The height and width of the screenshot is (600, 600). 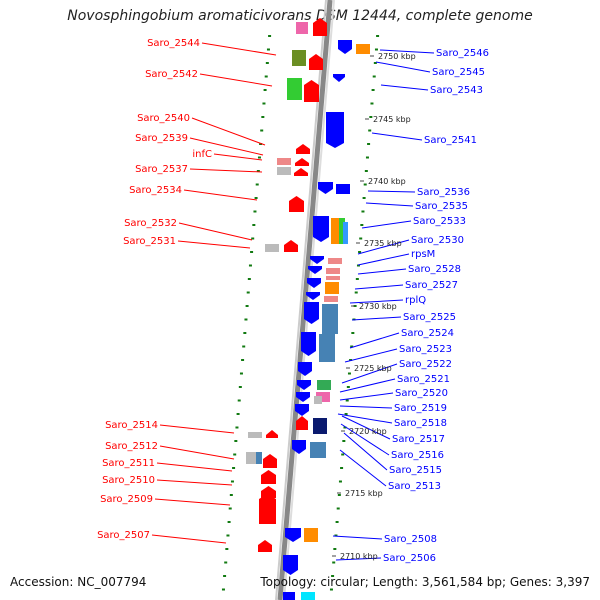 I want to click on gene-label-right: Saro_2508, so click(x=410, y=539).